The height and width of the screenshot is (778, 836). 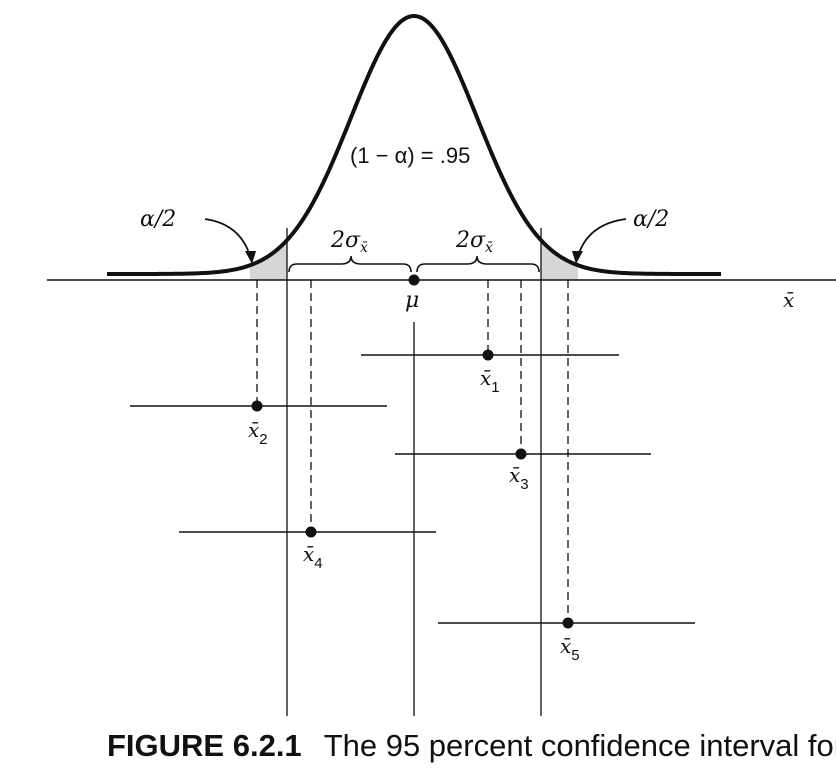 I want to click on sample-1-label: x̄1, so click(x=490, y=381).